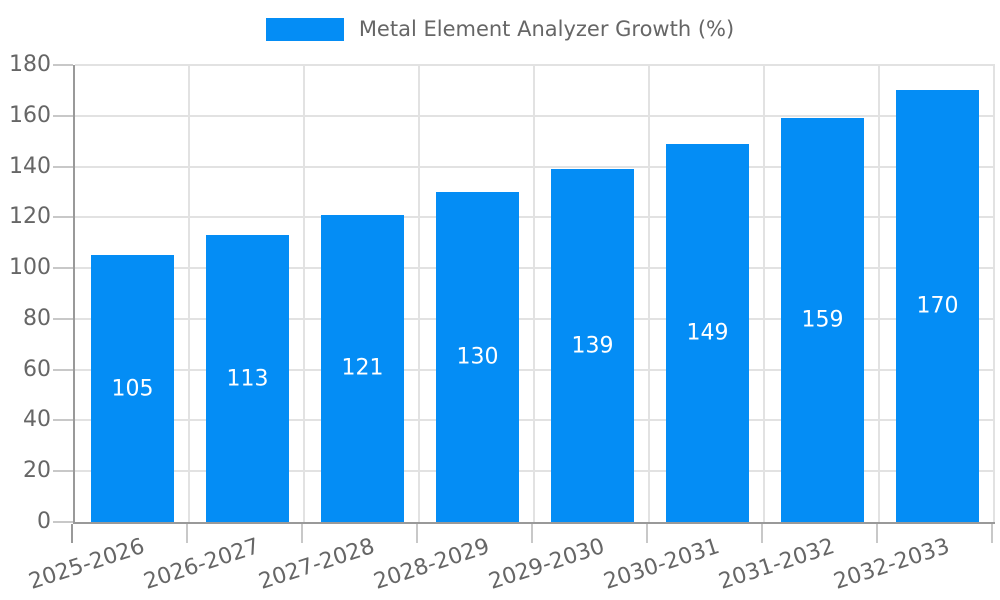 This screenshot has width=1000, height=600. Describe the element at coordinates (37, 471) in the screenshot. I see `y-tick-label: 20` at that location.